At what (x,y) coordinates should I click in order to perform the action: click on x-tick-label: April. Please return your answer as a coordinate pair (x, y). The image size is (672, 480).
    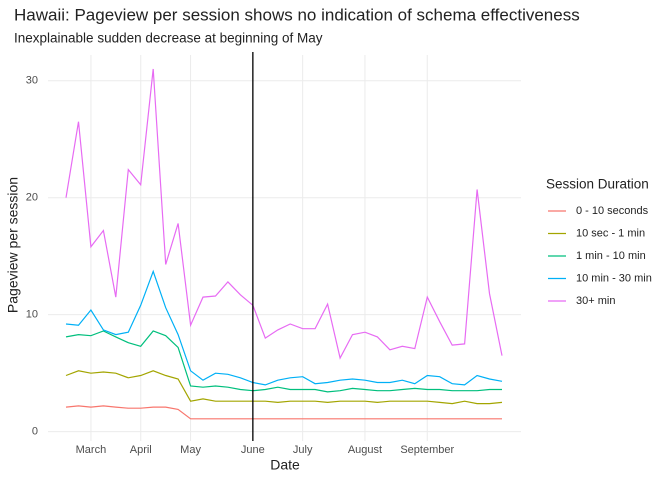
    Looking at the image, I should click on (141, 450).